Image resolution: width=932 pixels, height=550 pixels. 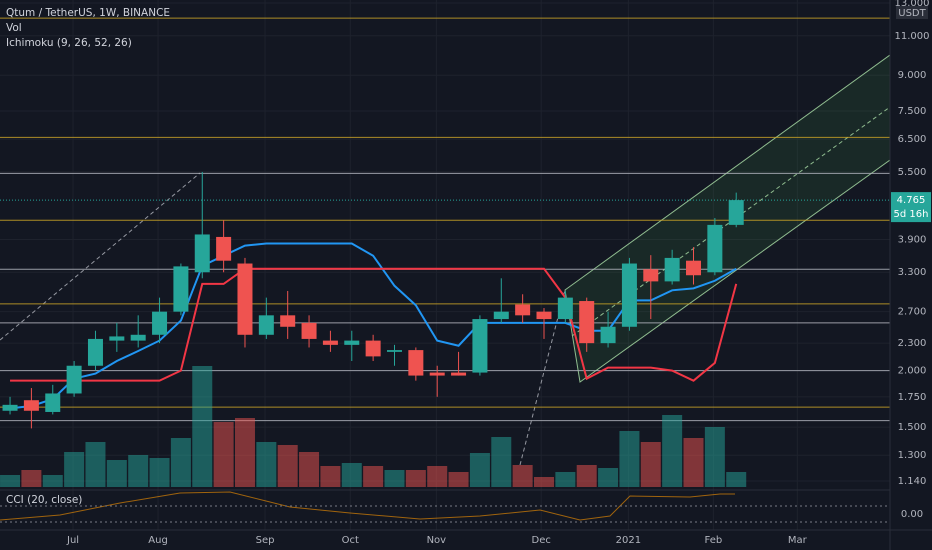 I want to click on y-tick-label: 6.500, so click(x=912, y=139).